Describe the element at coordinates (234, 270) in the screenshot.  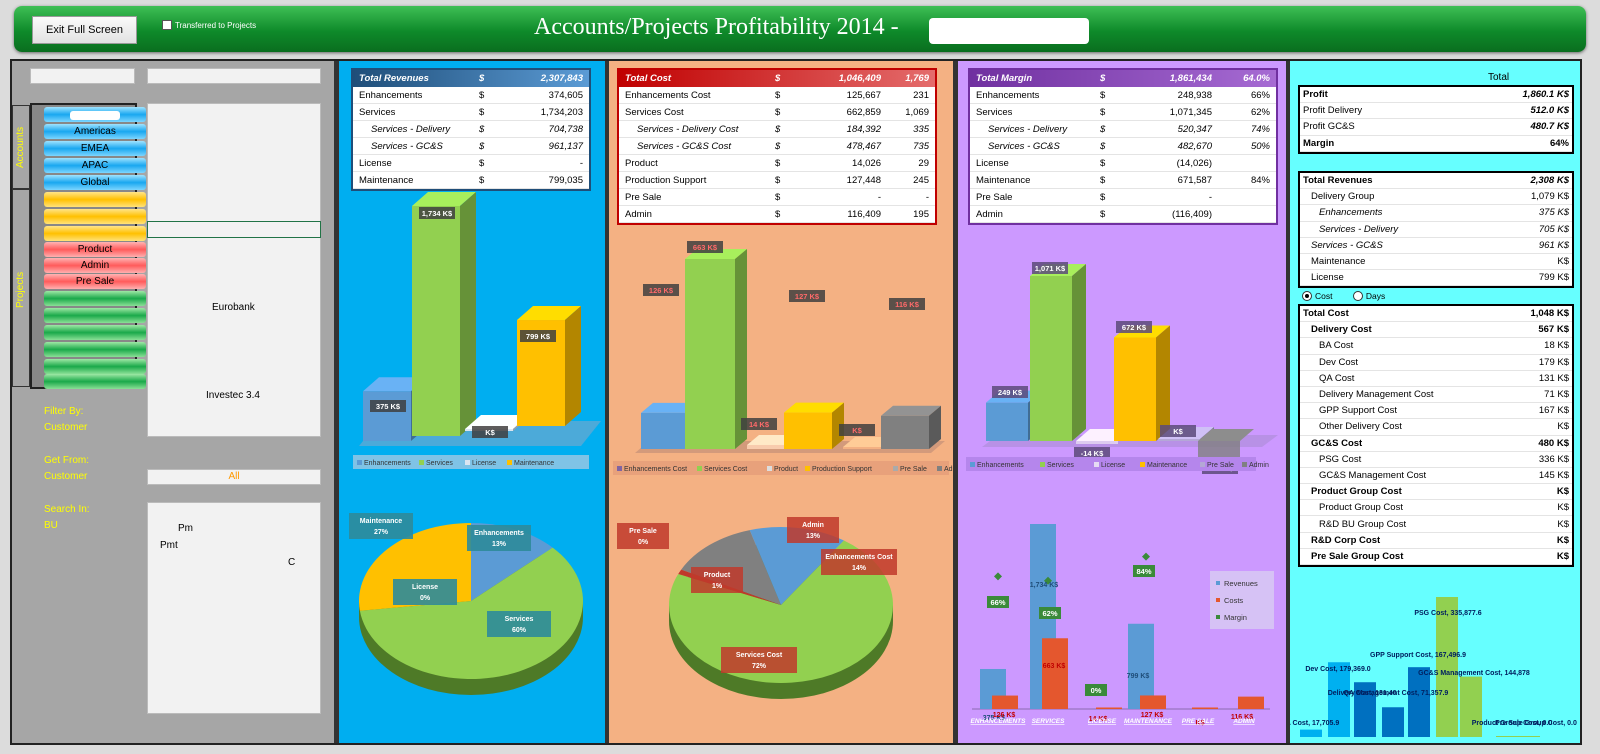
I see `customer-list: Eurobank Investec 3.4` at that location.